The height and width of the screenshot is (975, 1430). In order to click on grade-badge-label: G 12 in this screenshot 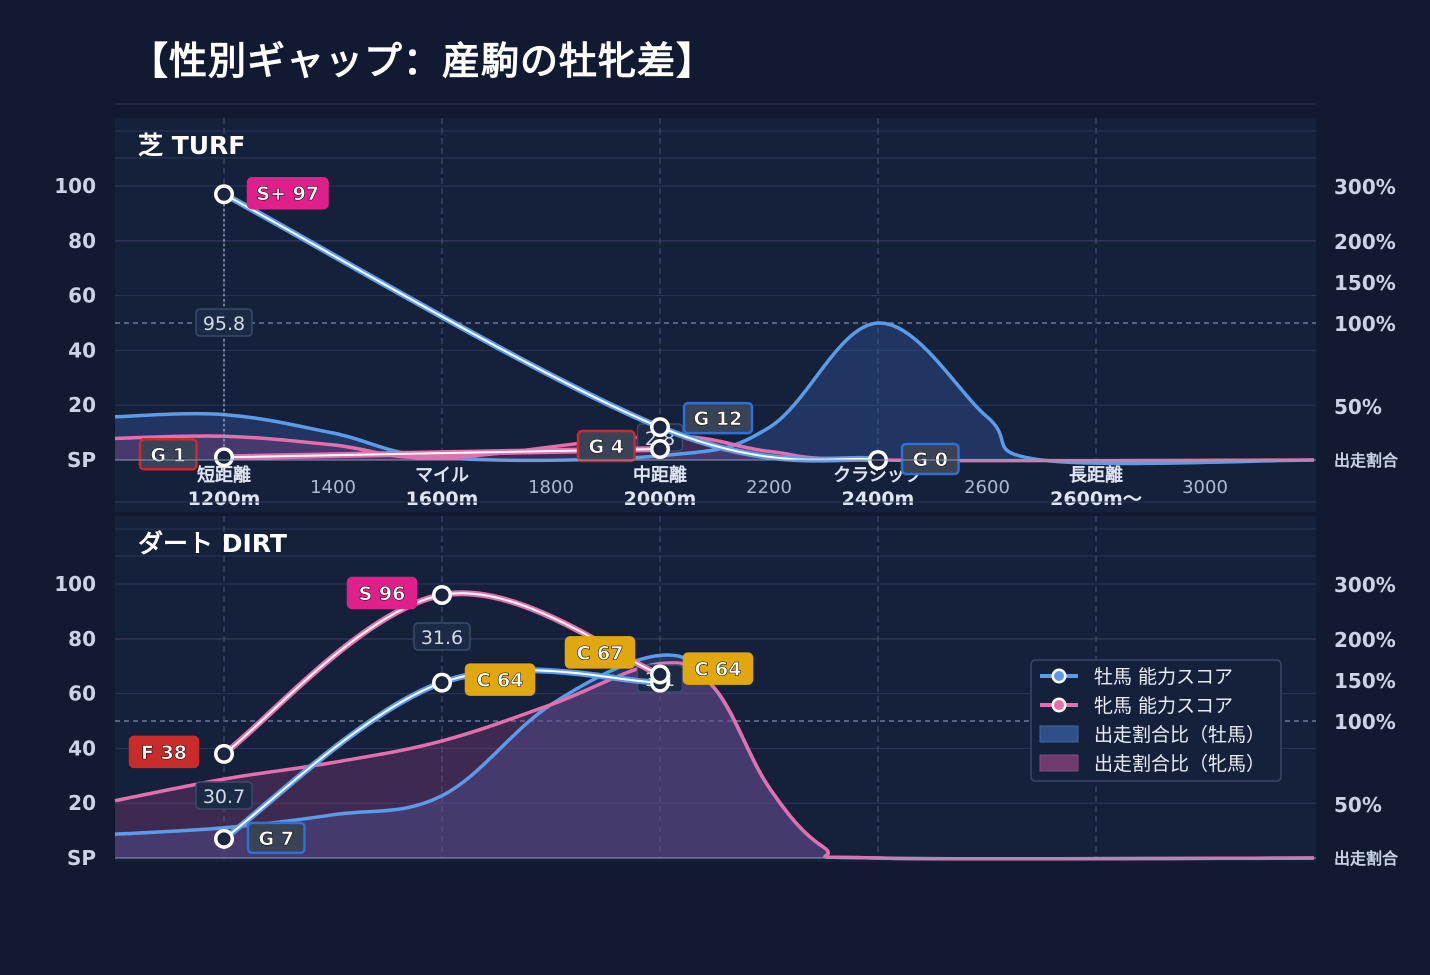, I will do `click(718, 419)`.